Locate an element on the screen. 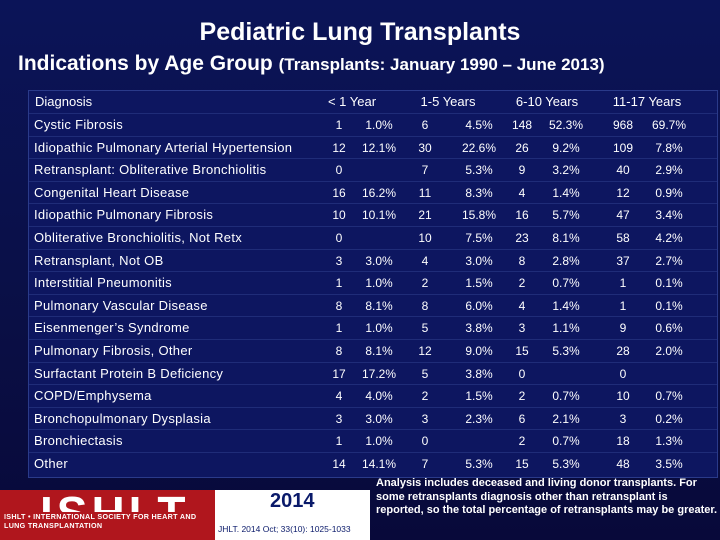  count: 15 is located at coordinates (522, 464).